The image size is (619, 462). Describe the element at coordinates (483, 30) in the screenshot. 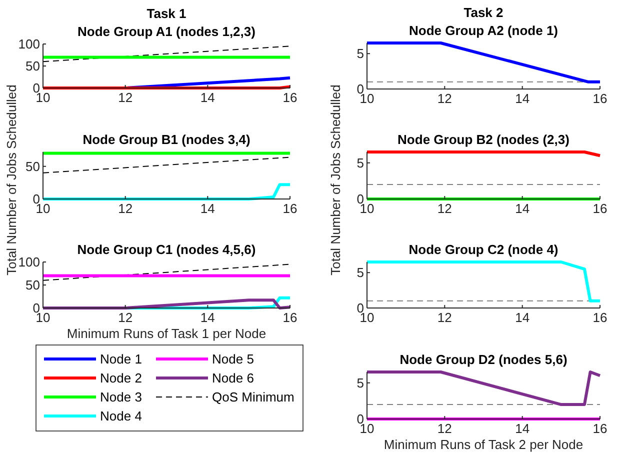

I see `chart-subtitle: Node Group A2 (node 1)` at that location.